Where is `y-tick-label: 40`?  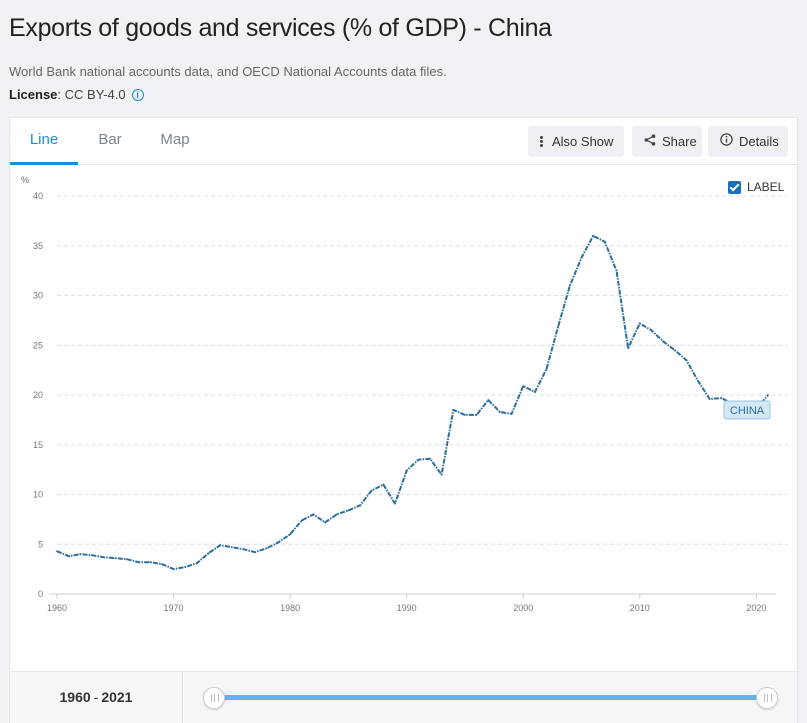 y-tick-label: 40 is located at coordinates (38, 196).